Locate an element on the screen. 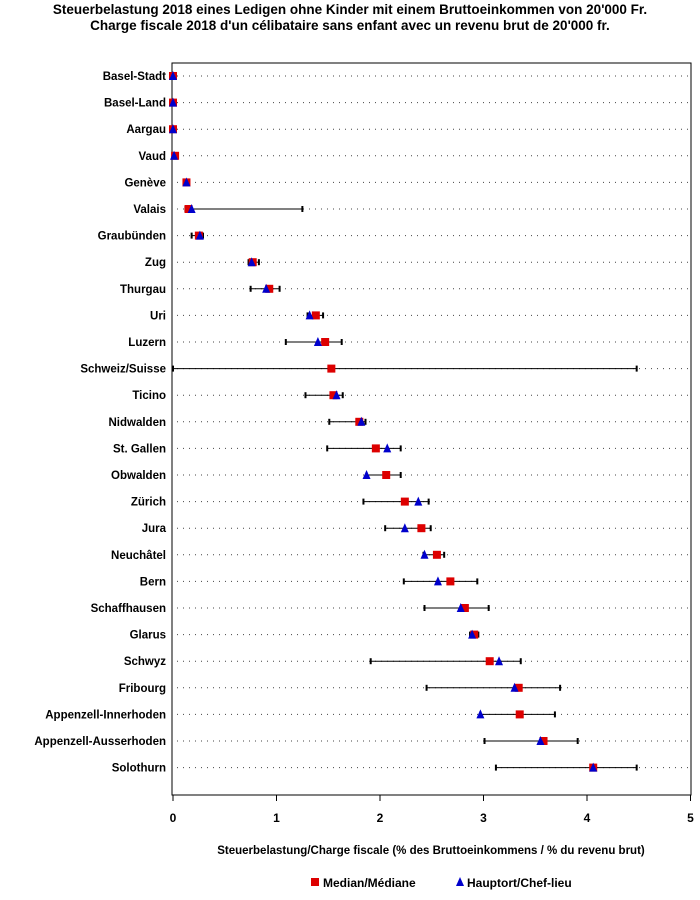 This screenshot has width=700, height=900. legend-median-label: Median/Médiane is located at coordinates (369, 883).